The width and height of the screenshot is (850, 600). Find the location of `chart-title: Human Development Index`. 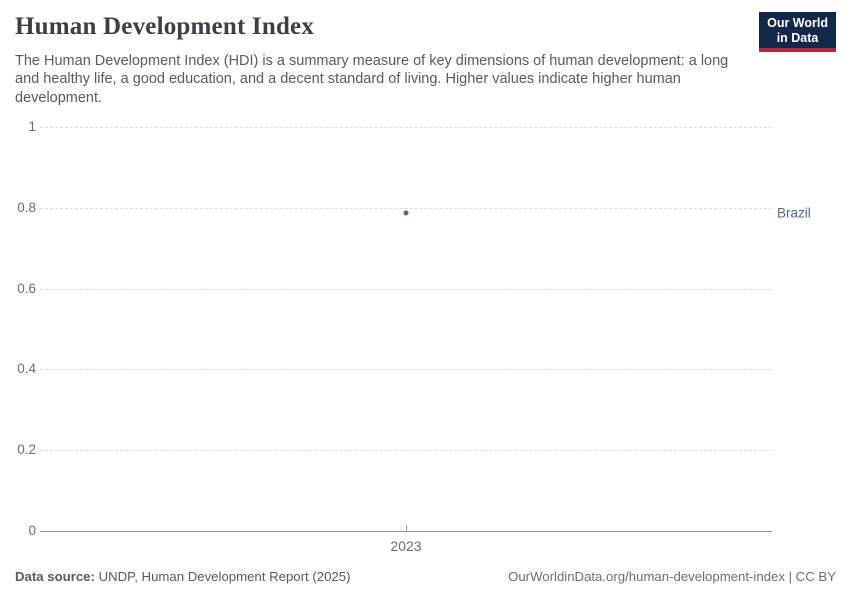

chart-title: Human Development Index is located at coordinates (165, 26).